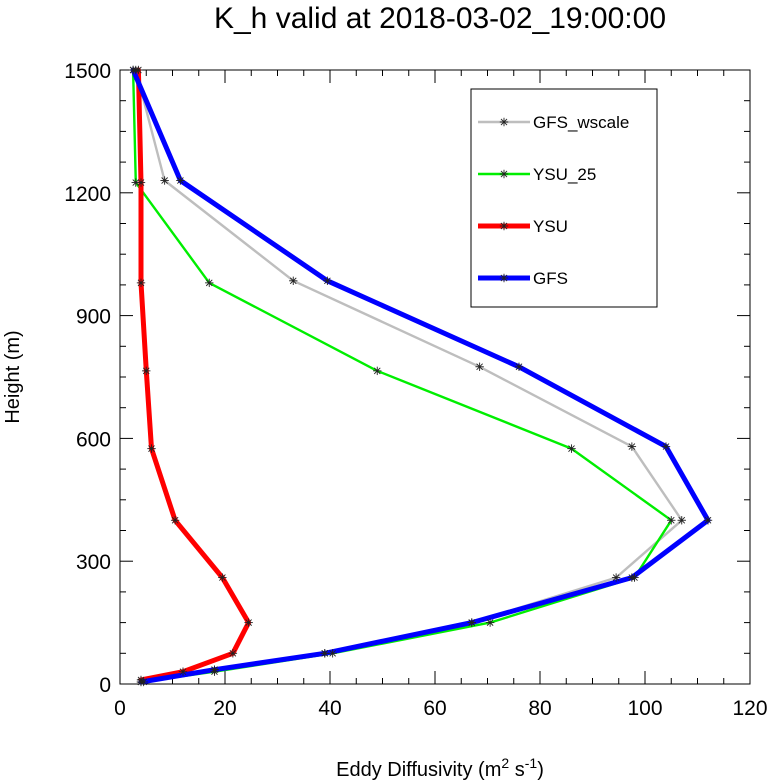 The height and width of the screenshot is (783, 771). I want to click on legend-box, so click(564, 198).